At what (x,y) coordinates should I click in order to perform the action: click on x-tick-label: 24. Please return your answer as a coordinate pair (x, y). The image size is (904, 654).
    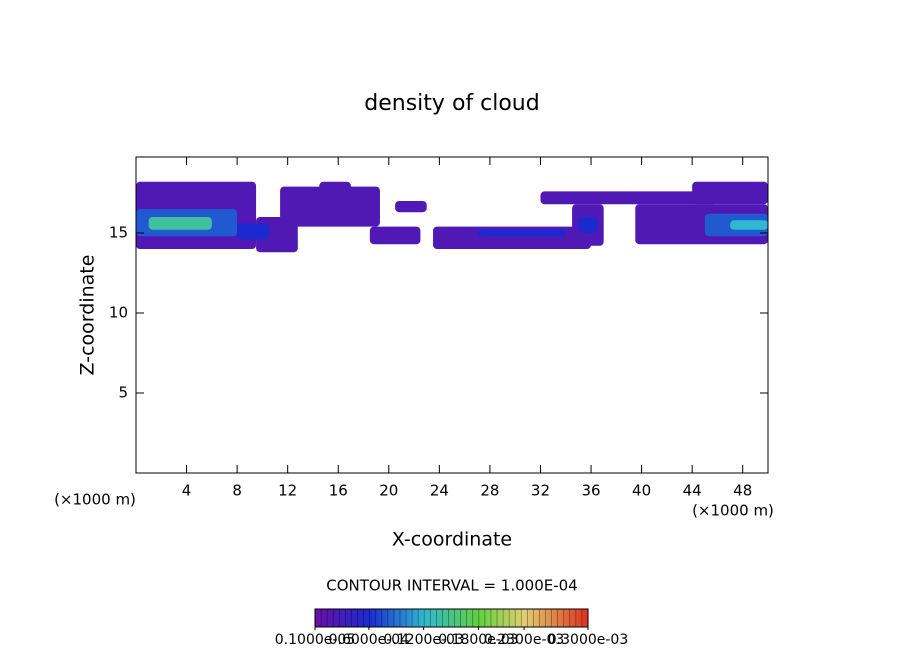
    Looking at the image, I should click on (439, 491).